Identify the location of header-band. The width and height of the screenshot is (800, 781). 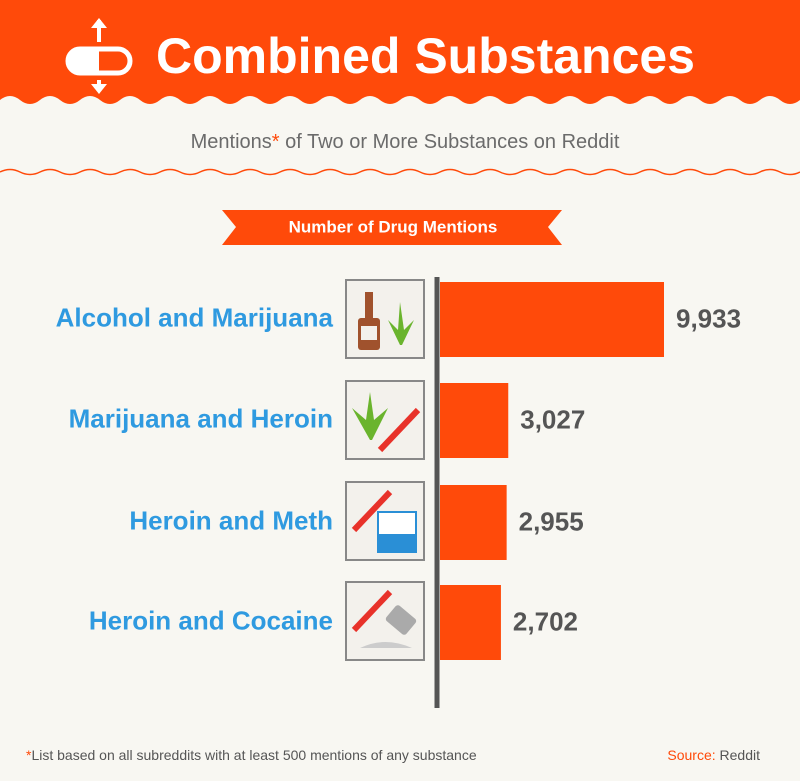
(400, 52).